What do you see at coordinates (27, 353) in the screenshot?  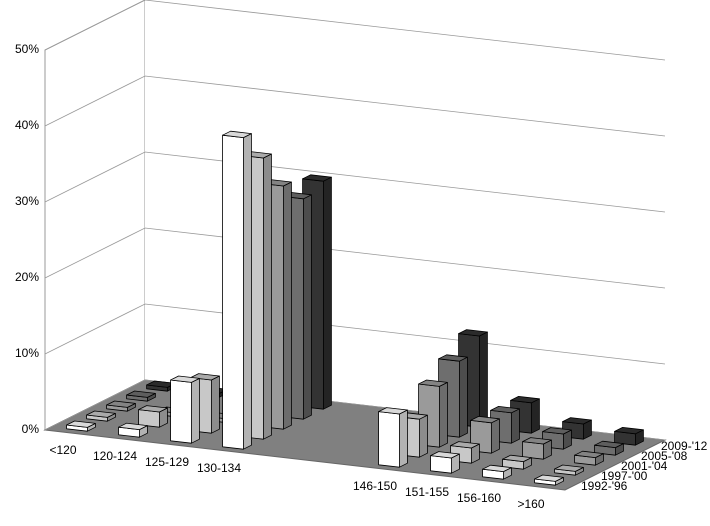 I see `y-tick-label: 10%` at bounding box center [27, 353].